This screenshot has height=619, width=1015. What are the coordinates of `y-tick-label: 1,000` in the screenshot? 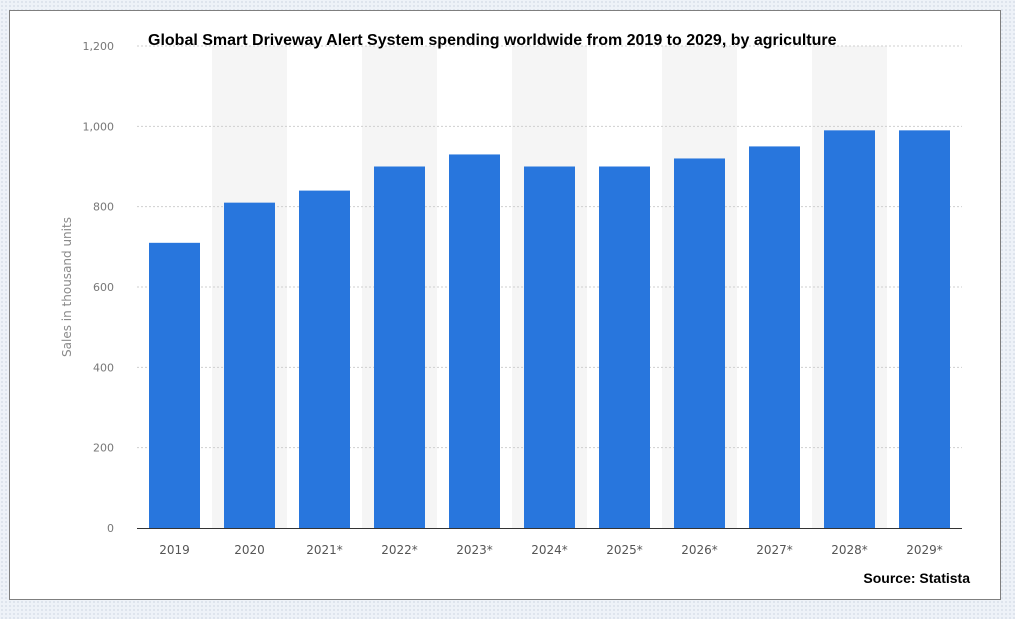 It's located at (99, 126).